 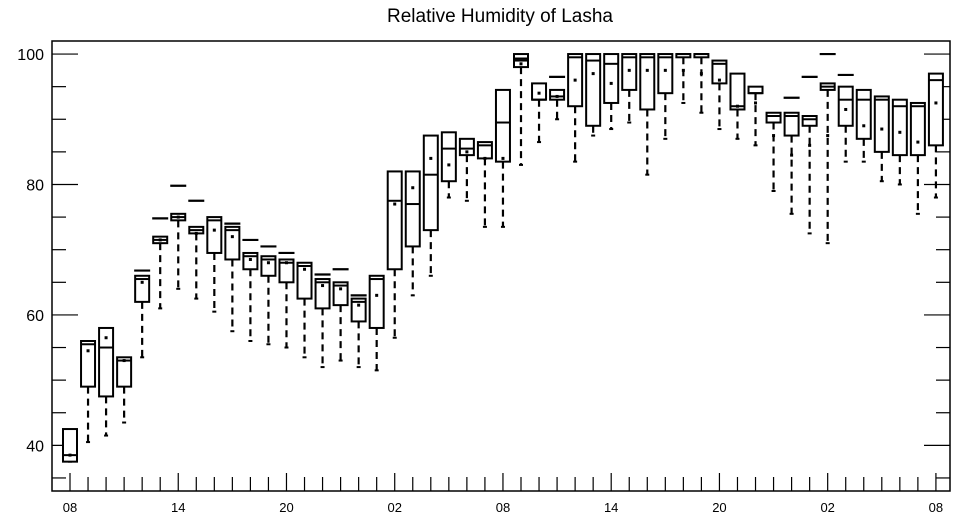 I want to click on y-tick-label: 80, so click(x=35, y=185).